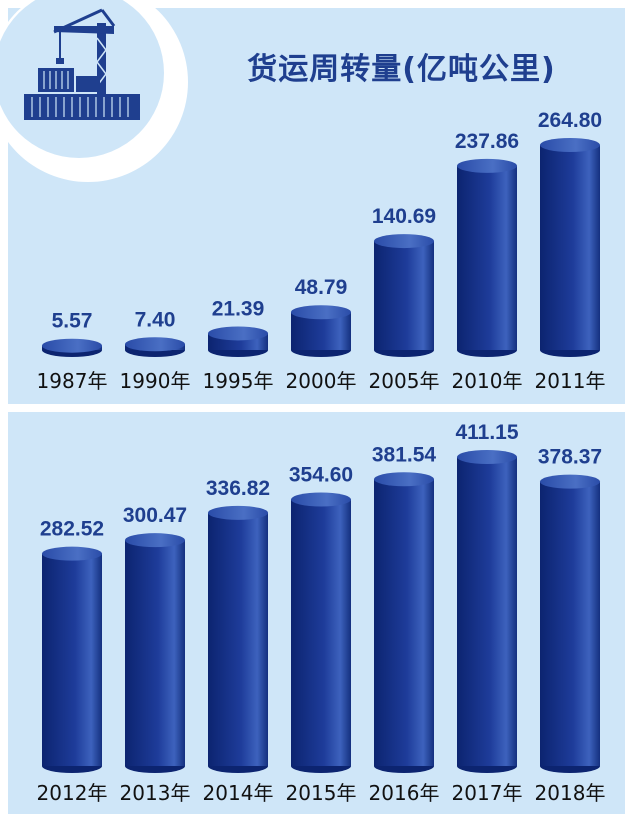 This screenshot has width=633, height=820. What do you see at coordinates (321, 287) in the screenshot?
I see `value-label: 48.79` at bounding box center [321, 287].